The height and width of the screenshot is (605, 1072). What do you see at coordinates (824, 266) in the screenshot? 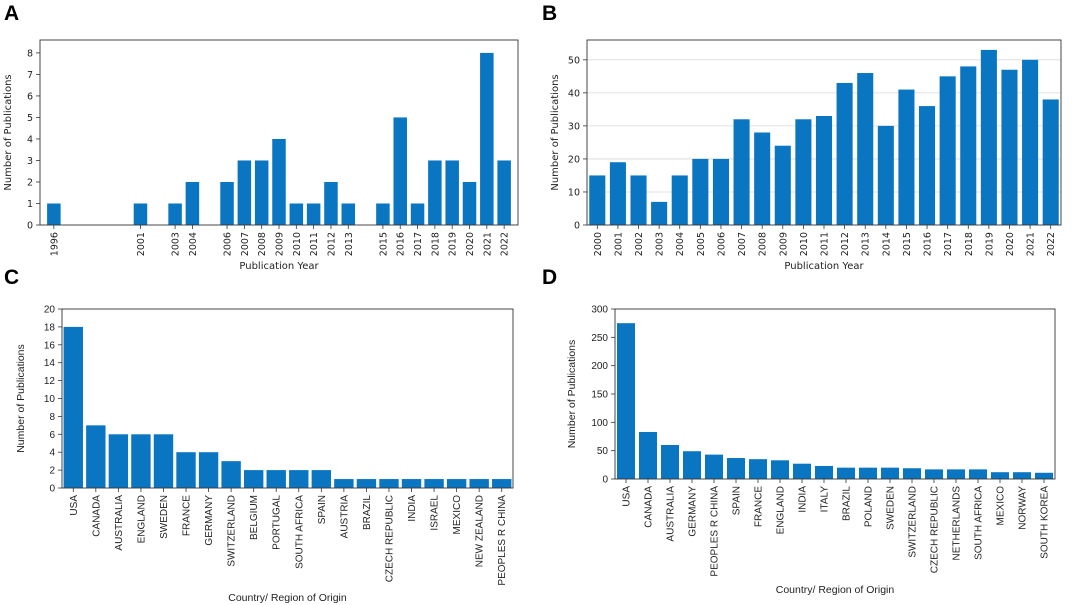
I see `x-axis-title: Publication Year` at bounding box center [824, 266].